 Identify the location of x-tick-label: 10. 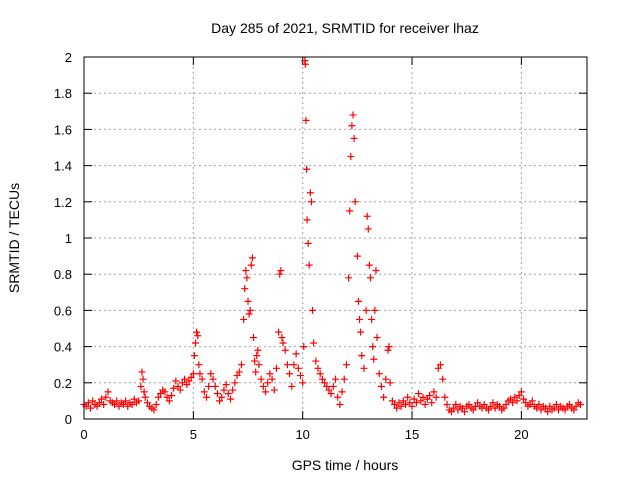
(302, 434).